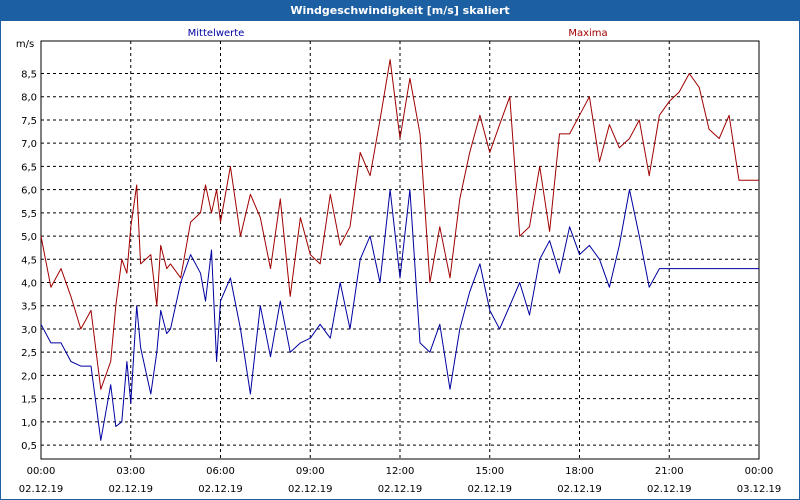 The height and width of the screenshot is (500, 800). What do you see at coordinates (29, 167) in the screenshot?
I see `y-tick-label: 6,5` at bounding box center [29, 167].